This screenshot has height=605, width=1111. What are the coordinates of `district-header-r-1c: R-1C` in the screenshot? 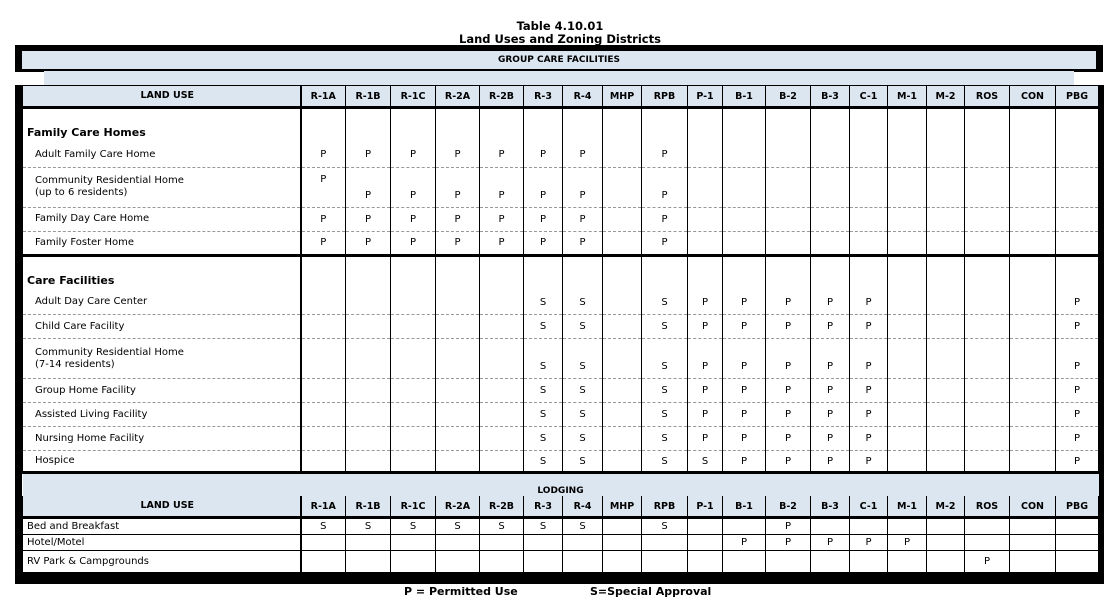 It's located at (413, 97).